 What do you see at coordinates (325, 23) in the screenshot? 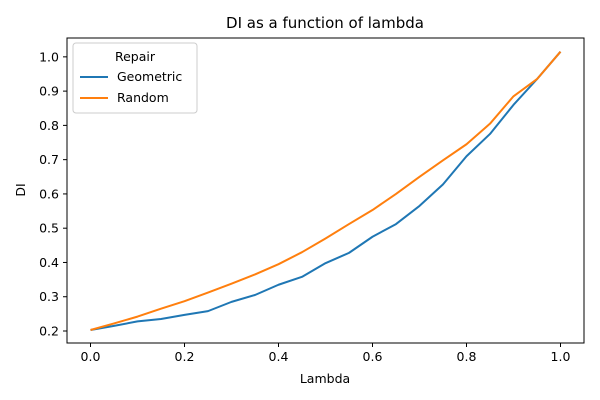
I see `chart-title: DI as a function of lambda` at bounding box center [325, 23].